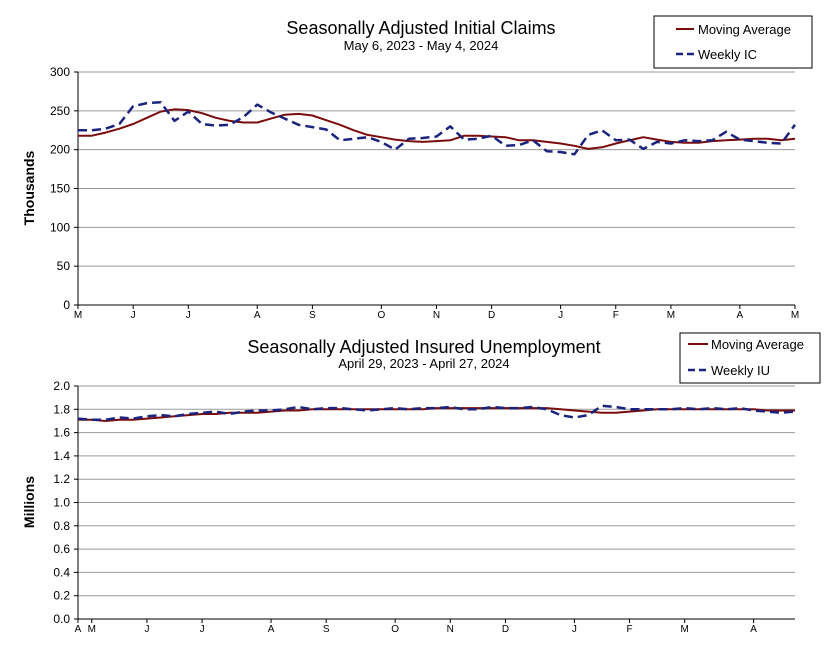  What do you see at coordinates (66, 305) in the screenshot?
I see `chart1-ytick-label: 0` at bounding box center [66, 305].